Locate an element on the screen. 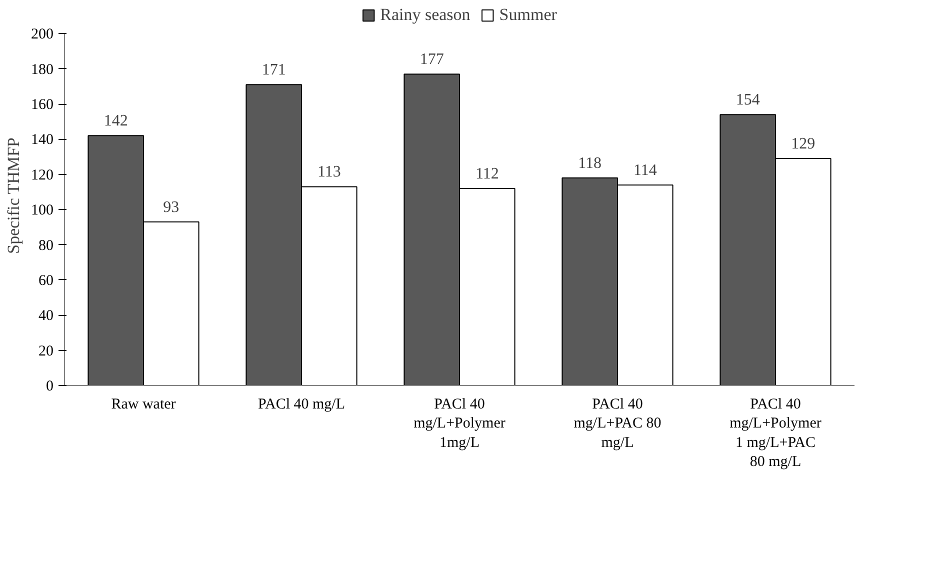  y-tick-label: 40 is located at coordinates (46, 316).